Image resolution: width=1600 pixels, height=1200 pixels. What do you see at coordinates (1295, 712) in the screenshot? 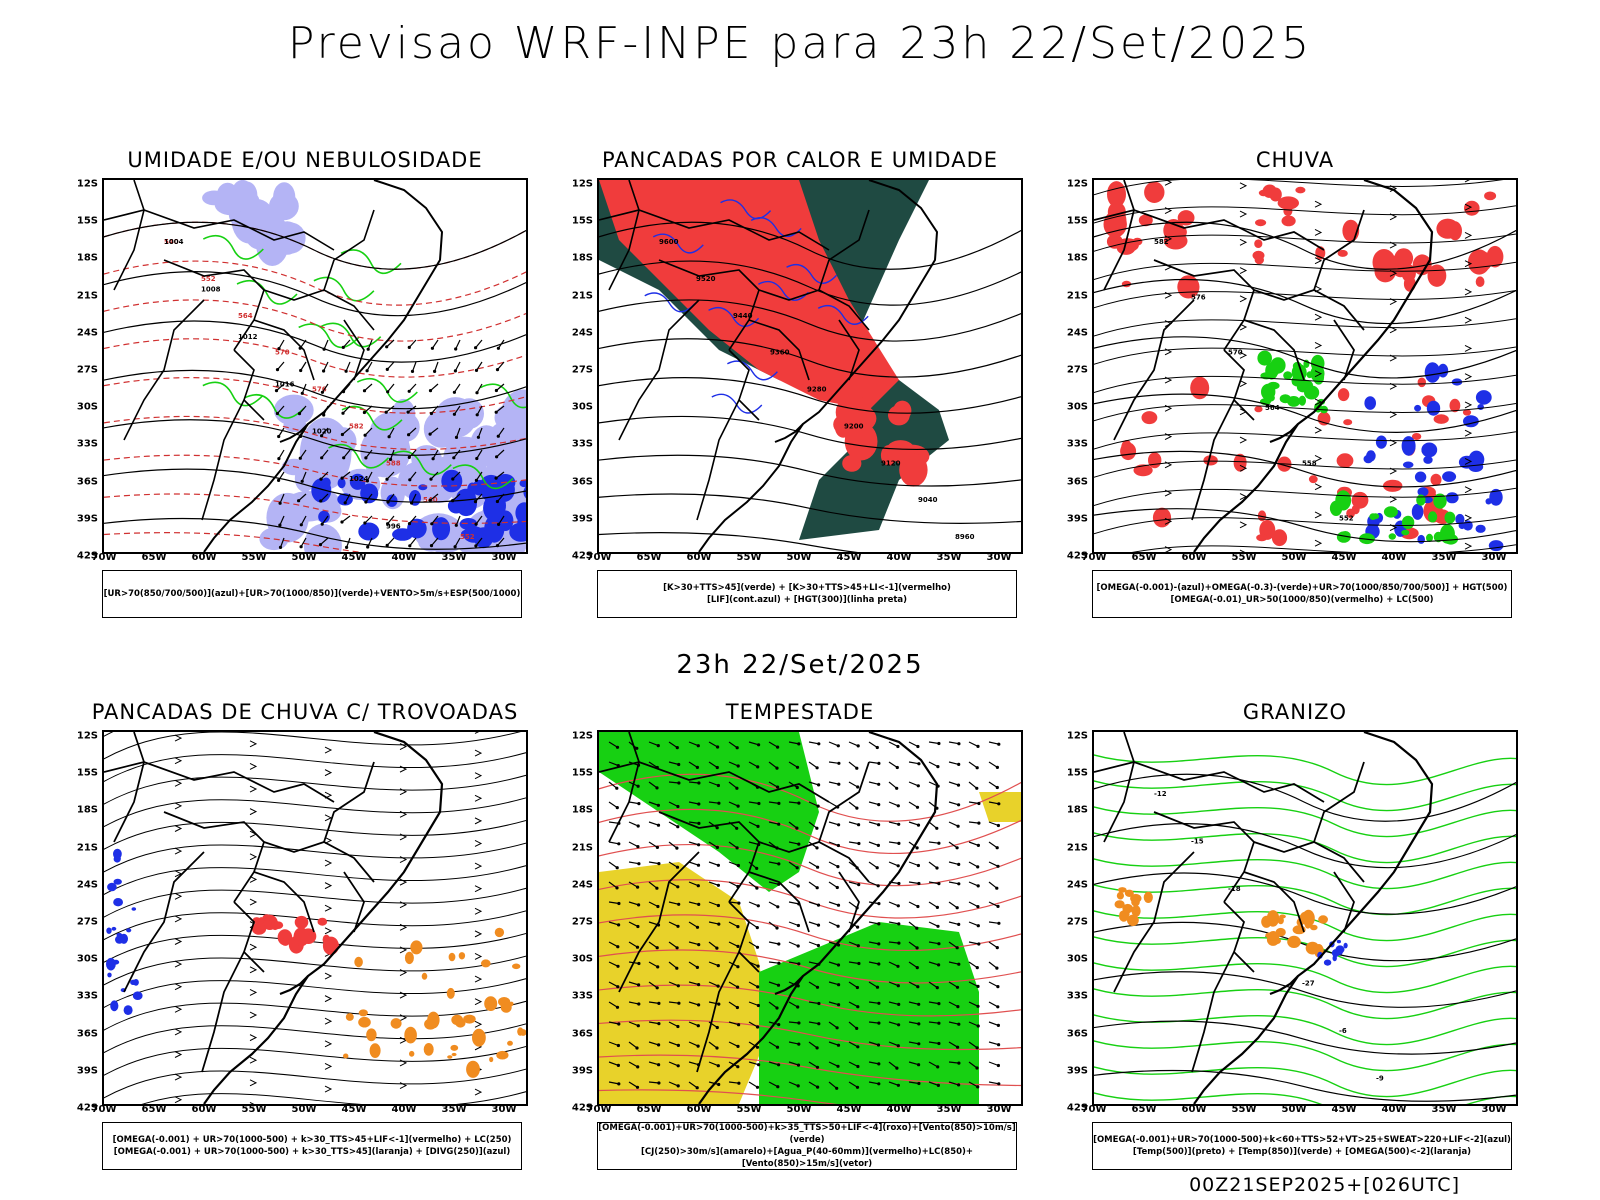
I see `panel-title: GRANIZO` at bounding box center [1295, 712].